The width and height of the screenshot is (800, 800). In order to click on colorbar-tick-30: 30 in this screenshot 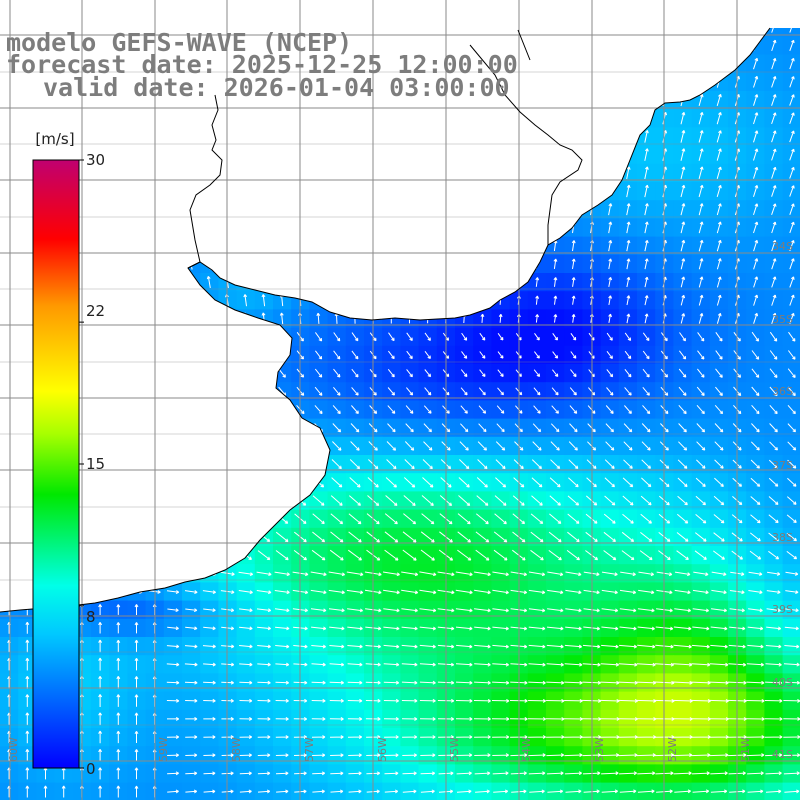, I will do `click(96, 160)`.